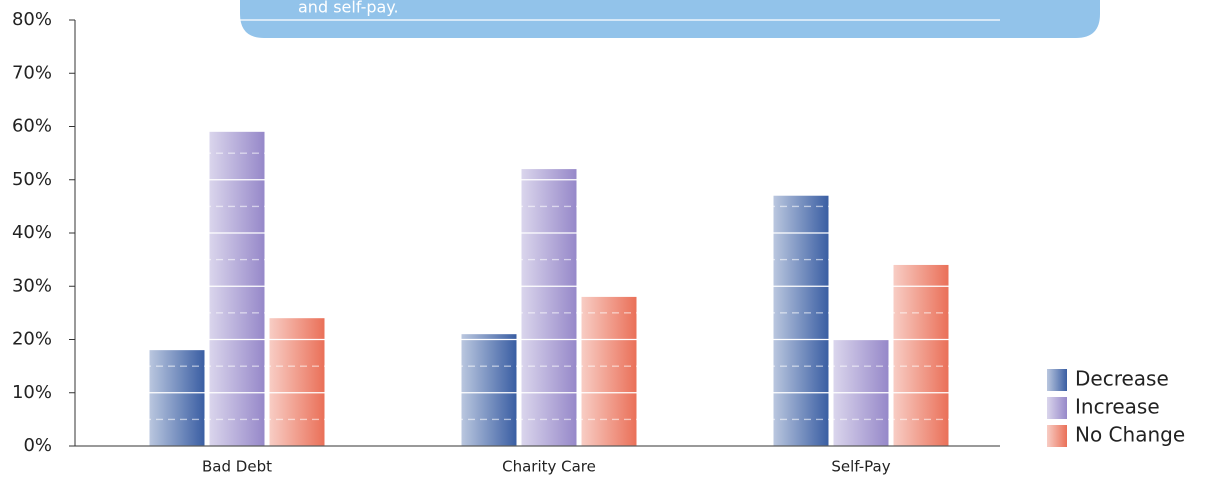 The width and height of the screenshot is (1216, 480). I want to click on x-tick-label: Bad Debt, so click(237, 467).